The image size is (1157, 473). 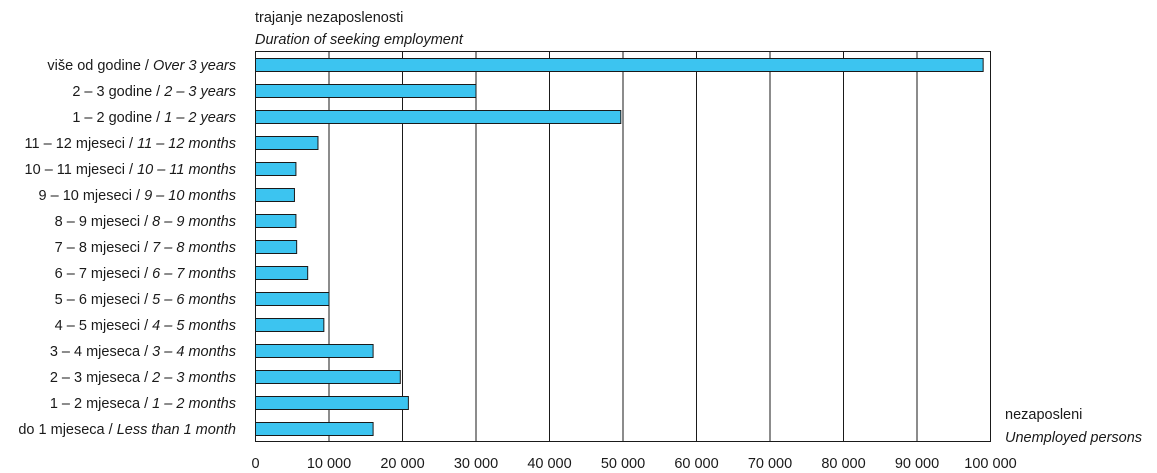 What do you see at coordinates (255, 464) in the screenshot?
I see `x-tick-label: 0` at bounding box center [255, 464].